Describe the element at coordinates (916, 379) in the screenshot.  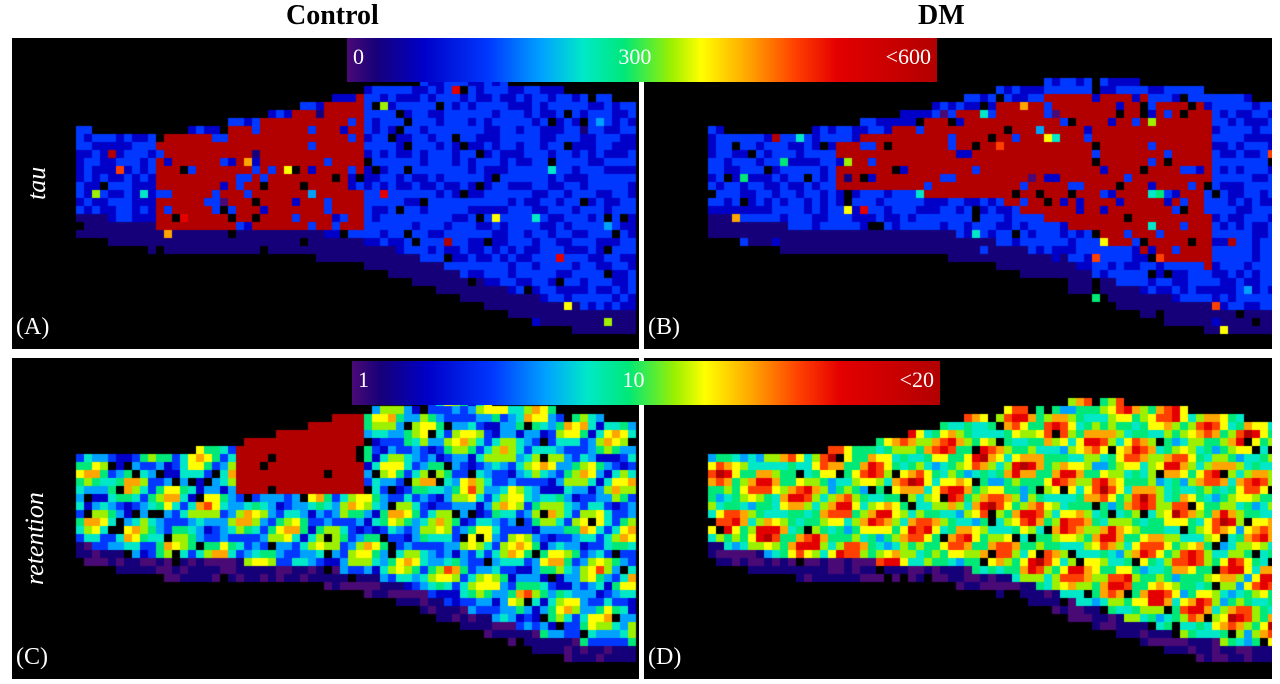
I see `colorbar-max-label: <20` at that location.